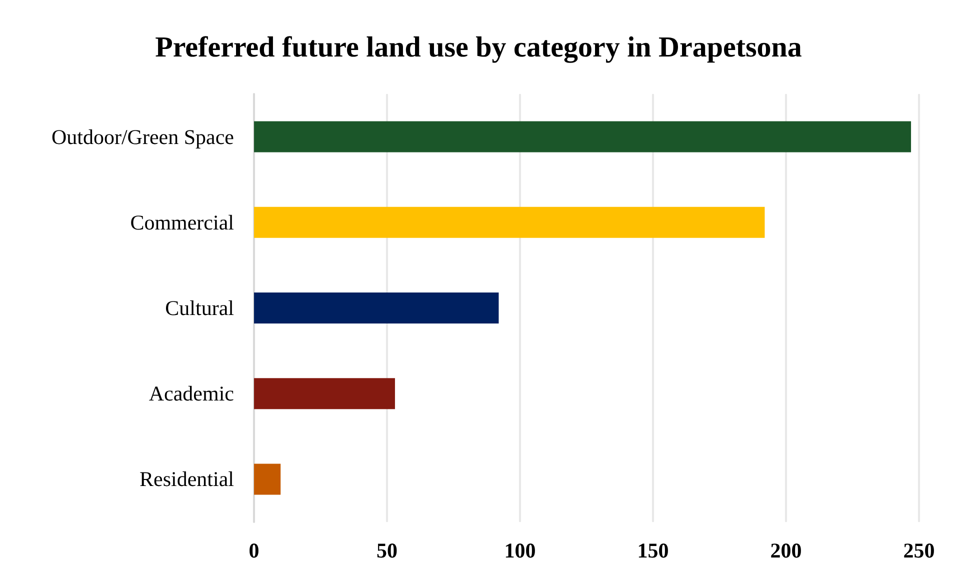 This screenshot has height=578, width=957. I want to click on y-tick-label: Academic, so click(191, 394).